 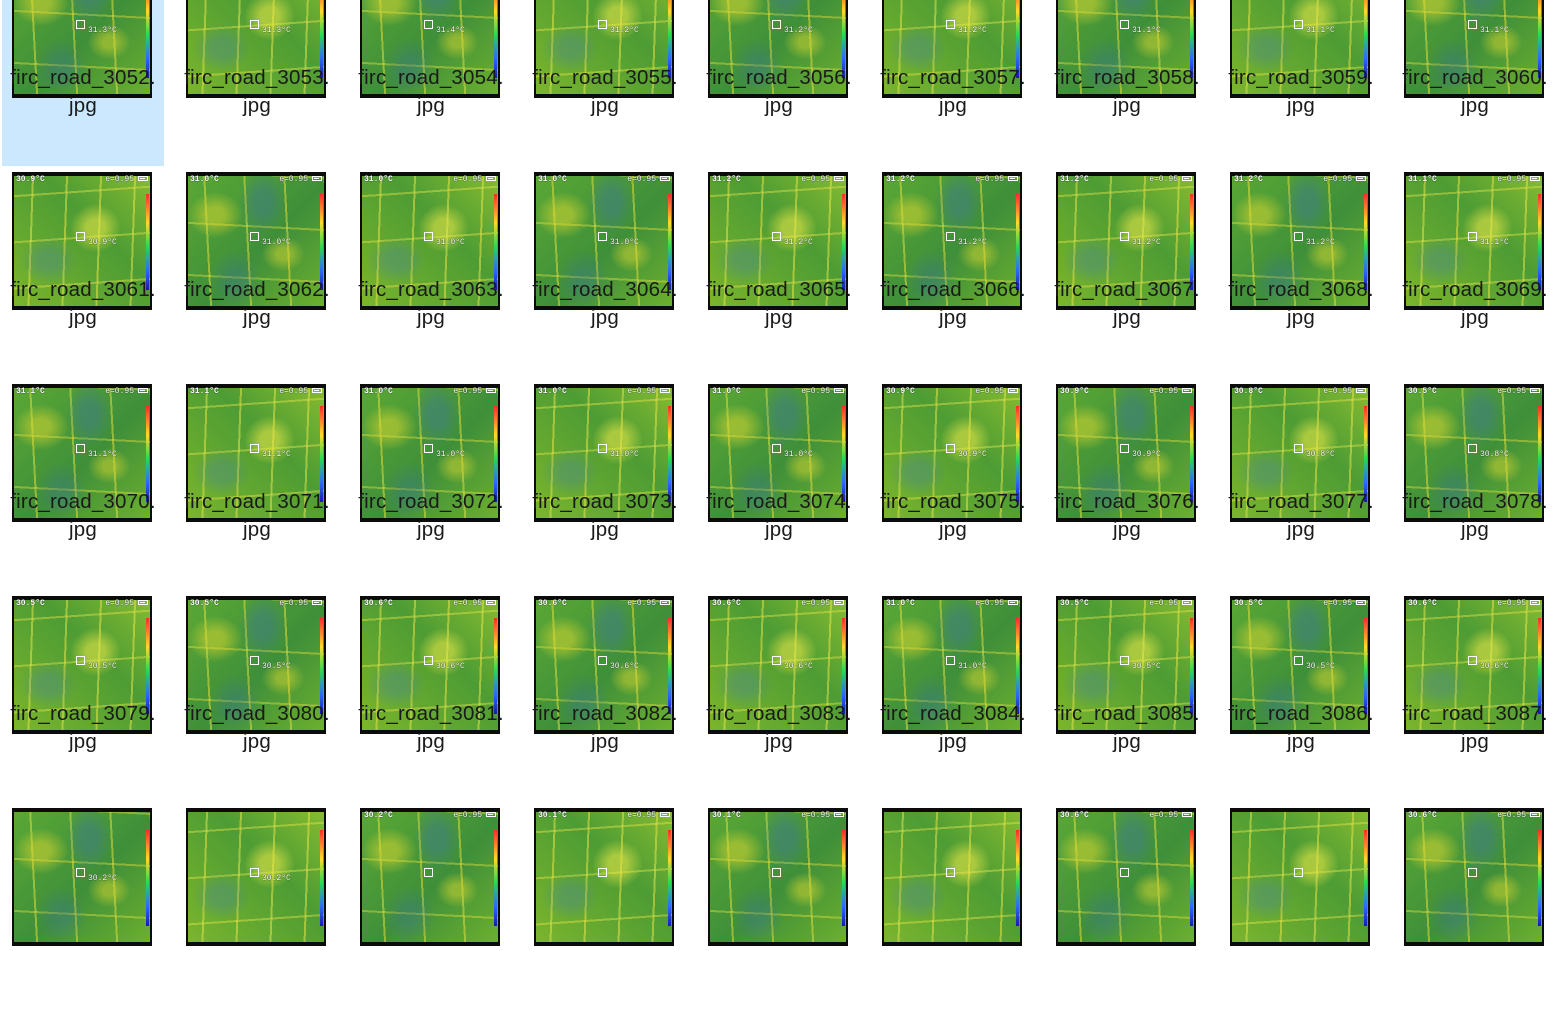 I want to click on thermal-image-thumbnail: 30.8°C e=0.95 30.8°C, so click(x=1300, y=453).